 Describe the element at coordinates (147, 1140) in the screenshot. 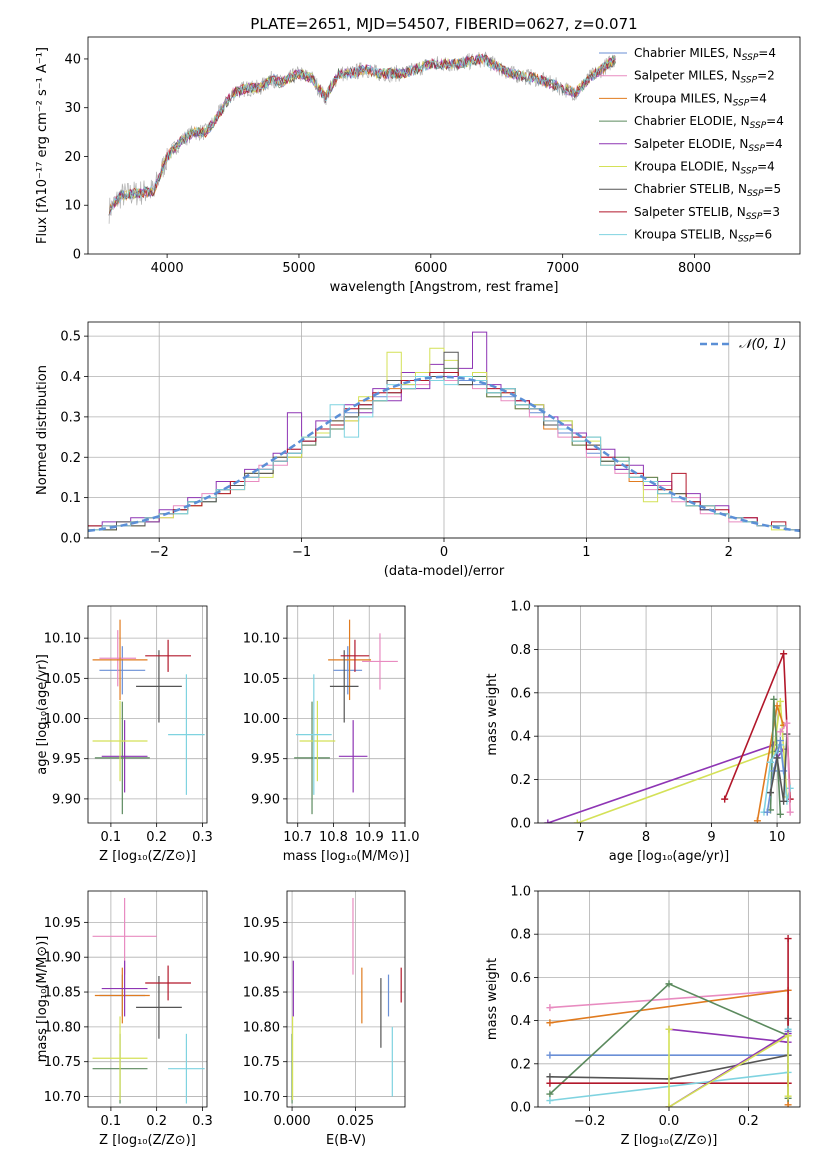

I see `x-axis-label: Z [log₁₀(Z/Z⊙)]` at that location.